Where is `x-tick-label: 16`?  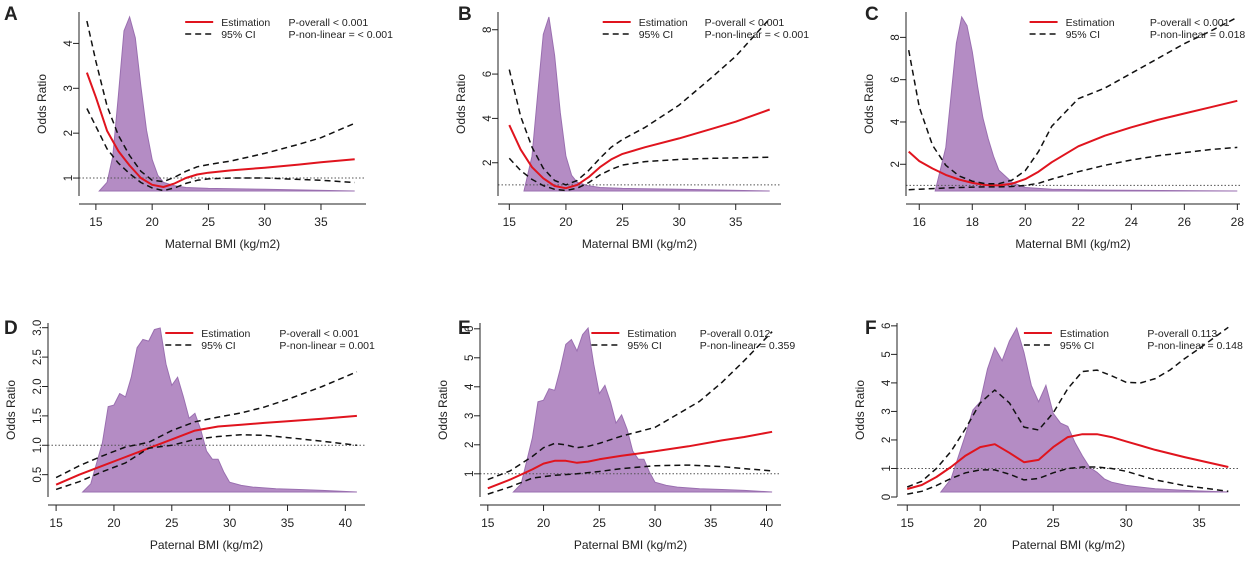
x-tick-label: 16 is located at coordinates (920, 222).